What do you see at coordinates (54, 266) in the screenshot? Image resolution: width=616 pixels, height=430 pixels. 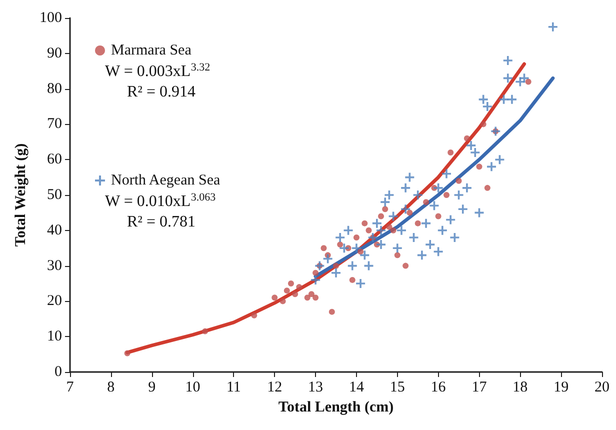 I see `y-tick-label: 30` at bounding box center [54, 266].